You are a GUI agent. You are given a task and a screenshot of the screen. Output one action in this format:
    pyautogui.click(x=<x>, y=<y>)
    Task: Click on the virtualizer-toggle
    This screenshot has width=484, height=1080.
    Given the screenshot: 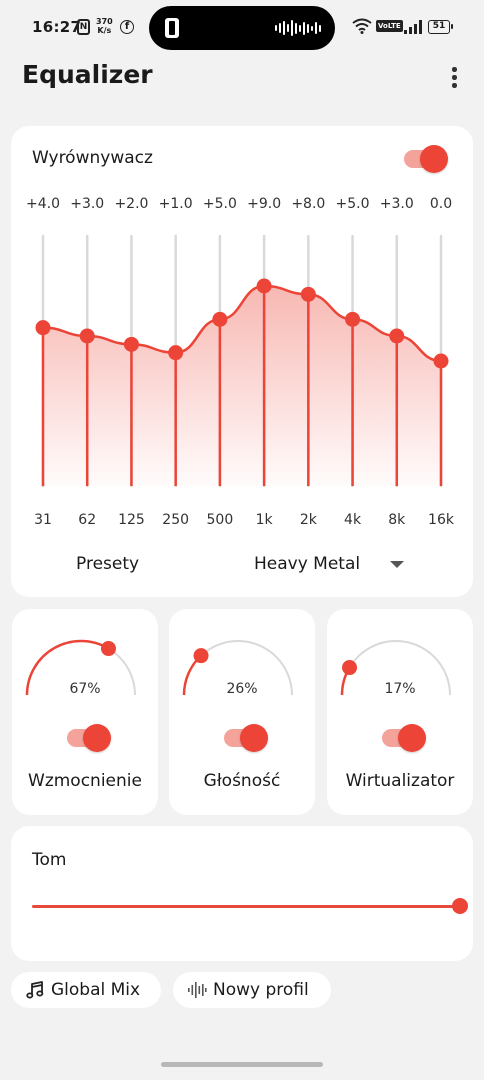 What is the action you would take?
    pyautogui.click(x=404, y=738)
    